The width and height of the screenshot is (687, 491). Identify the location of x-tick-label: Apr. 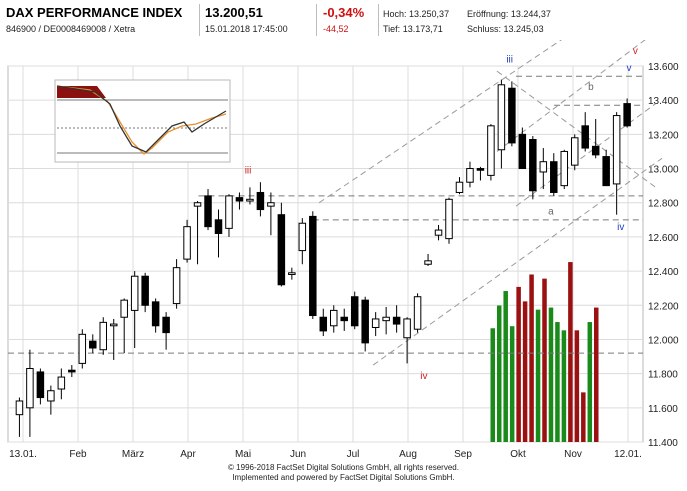
(188, 454).